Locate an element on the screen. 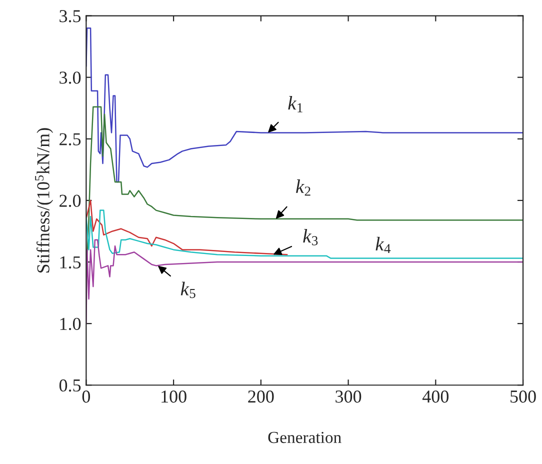  x-tick-label: 0 is located at coordinates (86, 396).